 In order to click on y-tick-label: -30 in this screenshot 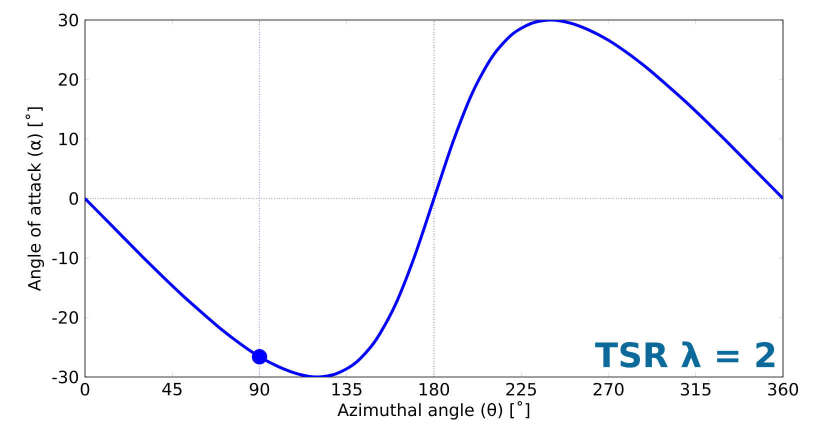, I will do `click(65, 377)`.